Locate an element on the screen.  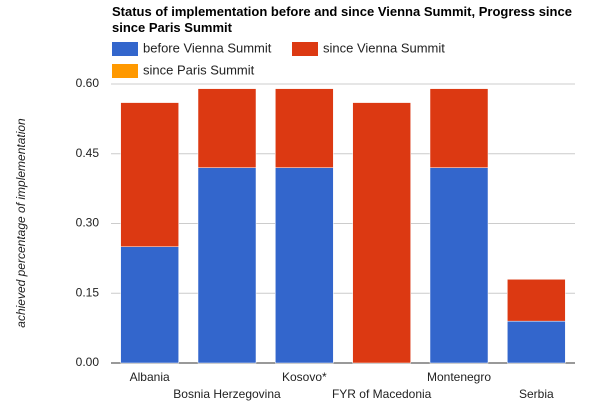
y-tick-label: 0.30 is located at coordinates (88, 223).